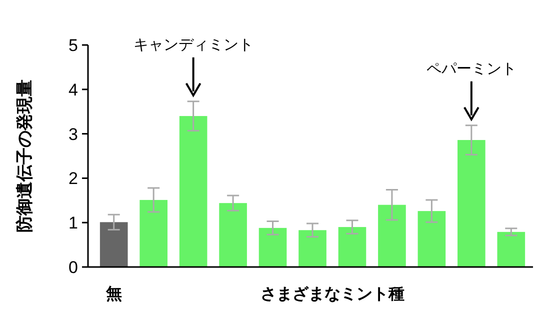  What do you see at coordinates (193, 45) in the screenshot?
I see `annotation: キャンディミント` at bounding box center [193, 45].